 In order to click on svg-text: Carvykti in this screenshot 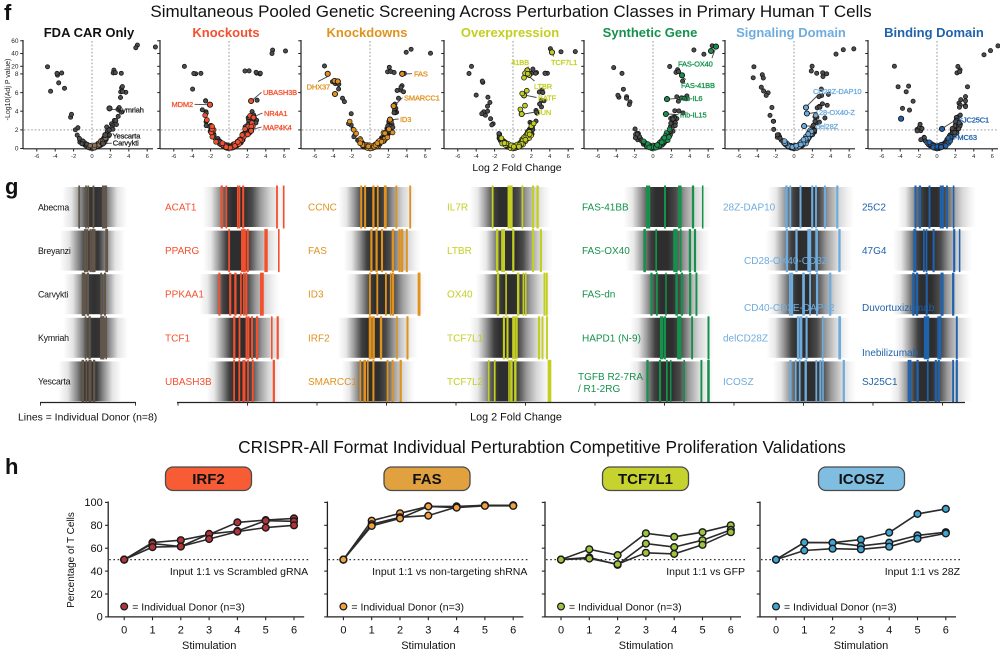, I will do `click(53, 295)`.